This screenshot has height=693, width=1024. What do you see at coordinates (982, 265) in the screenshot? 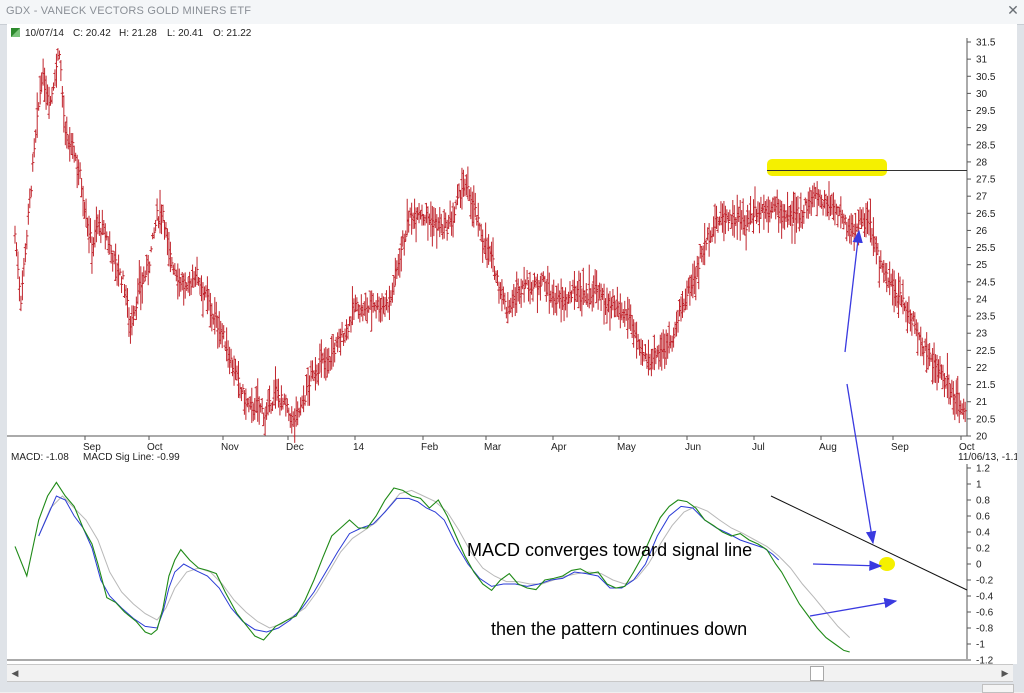
I see `price-y-tick-label: 25` at bounding box center [982, 265].